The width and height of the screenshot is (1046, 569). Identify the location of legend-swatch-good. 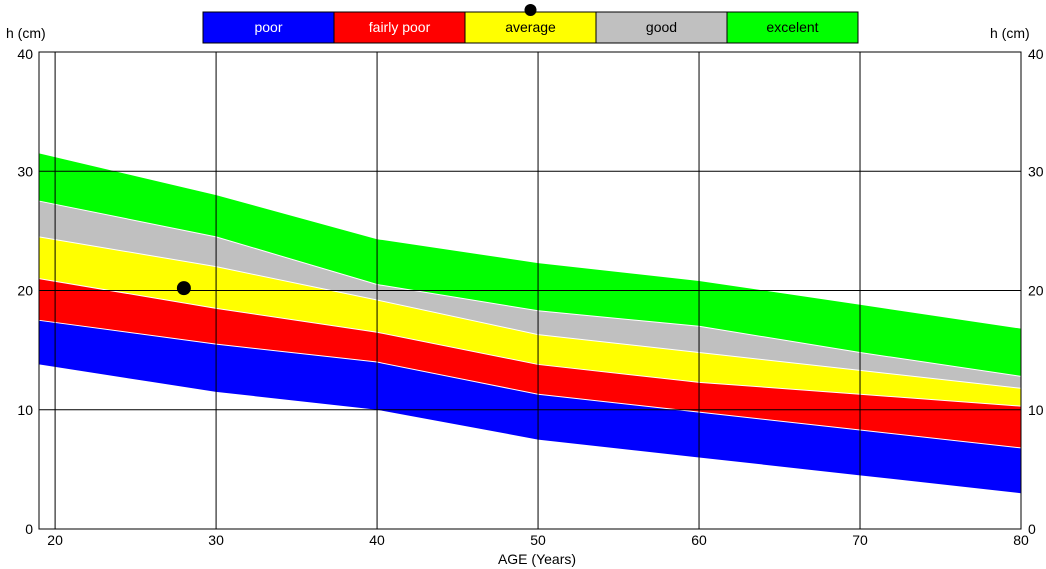
(661, 27).